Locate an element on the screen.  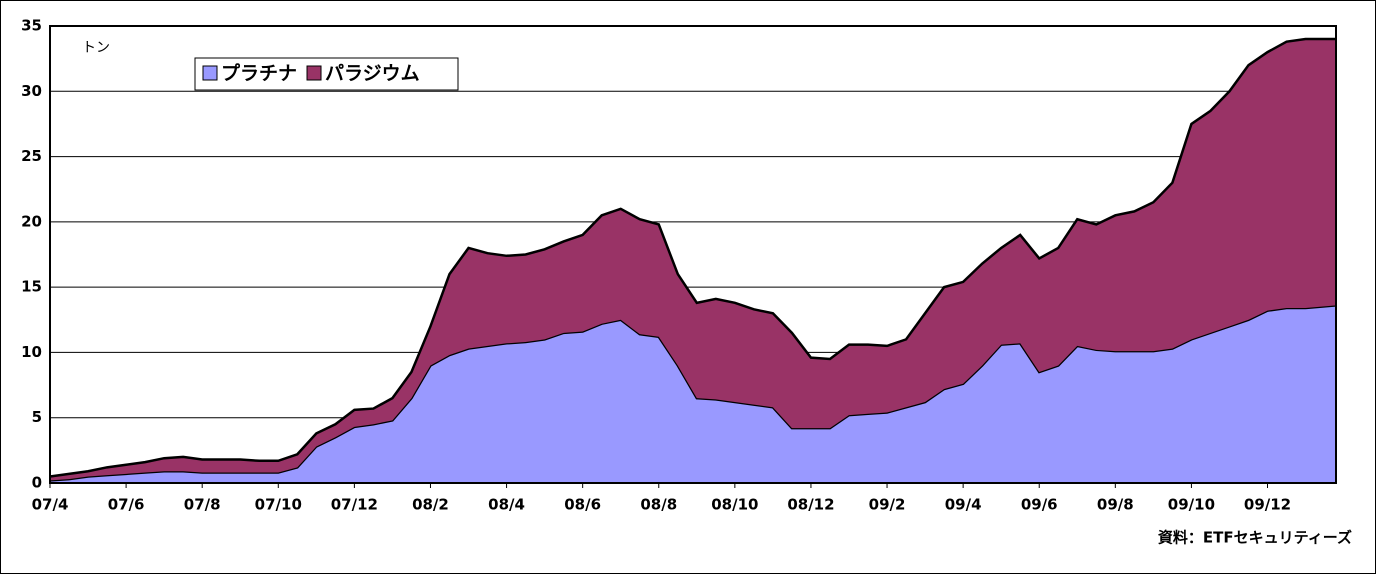
y-unit-label: トン is located at coordinates (96, 48).